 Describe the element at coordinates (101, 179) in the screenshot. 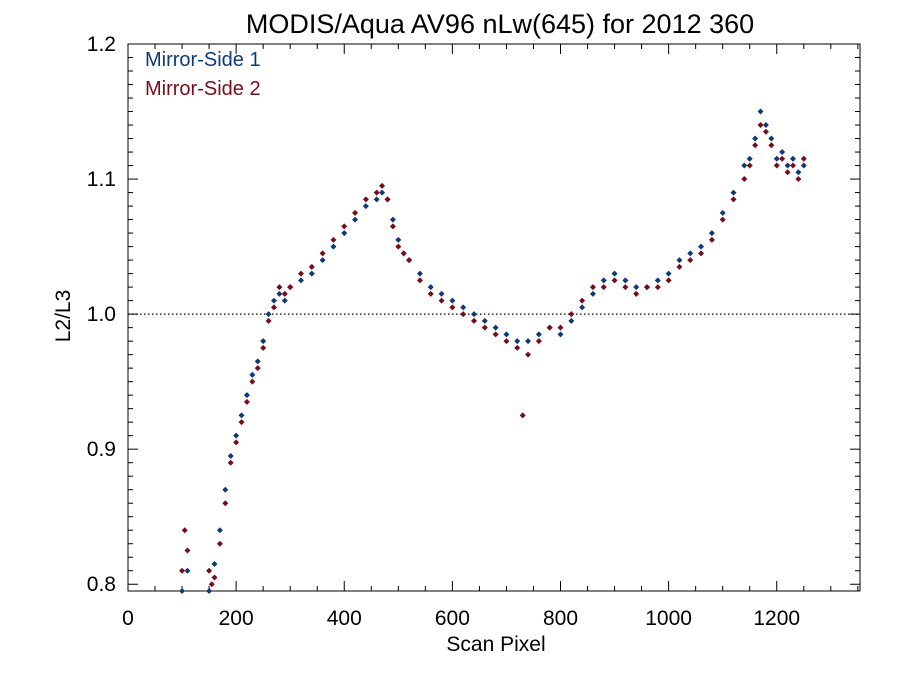

I see `y-tick-label: 1.1` at that location.